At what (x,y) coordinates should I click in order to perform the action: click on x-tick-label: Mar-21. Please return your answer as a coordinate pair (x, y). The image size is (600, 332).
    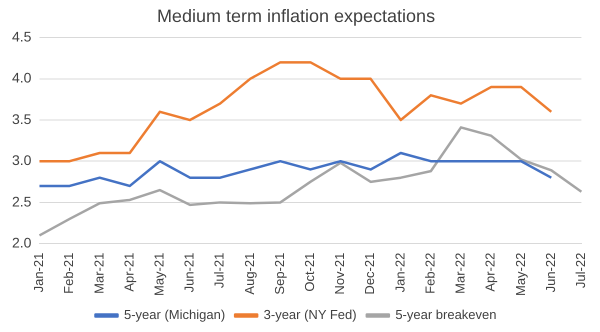
    Looking at the image, I should click on (98, 273).